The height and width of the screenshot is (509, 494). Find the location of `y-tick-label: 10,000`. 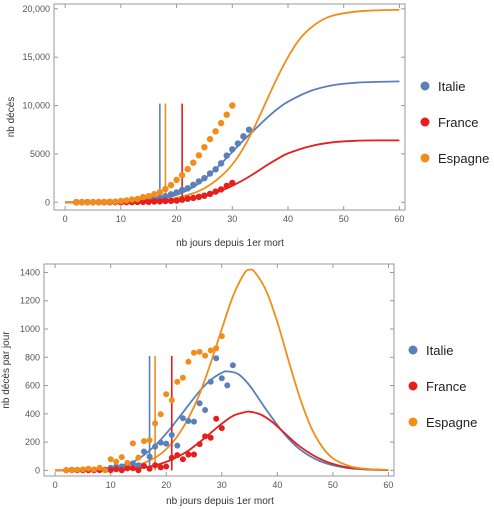

y-tick-label: 10,000 is located at coordinates (36, 106).